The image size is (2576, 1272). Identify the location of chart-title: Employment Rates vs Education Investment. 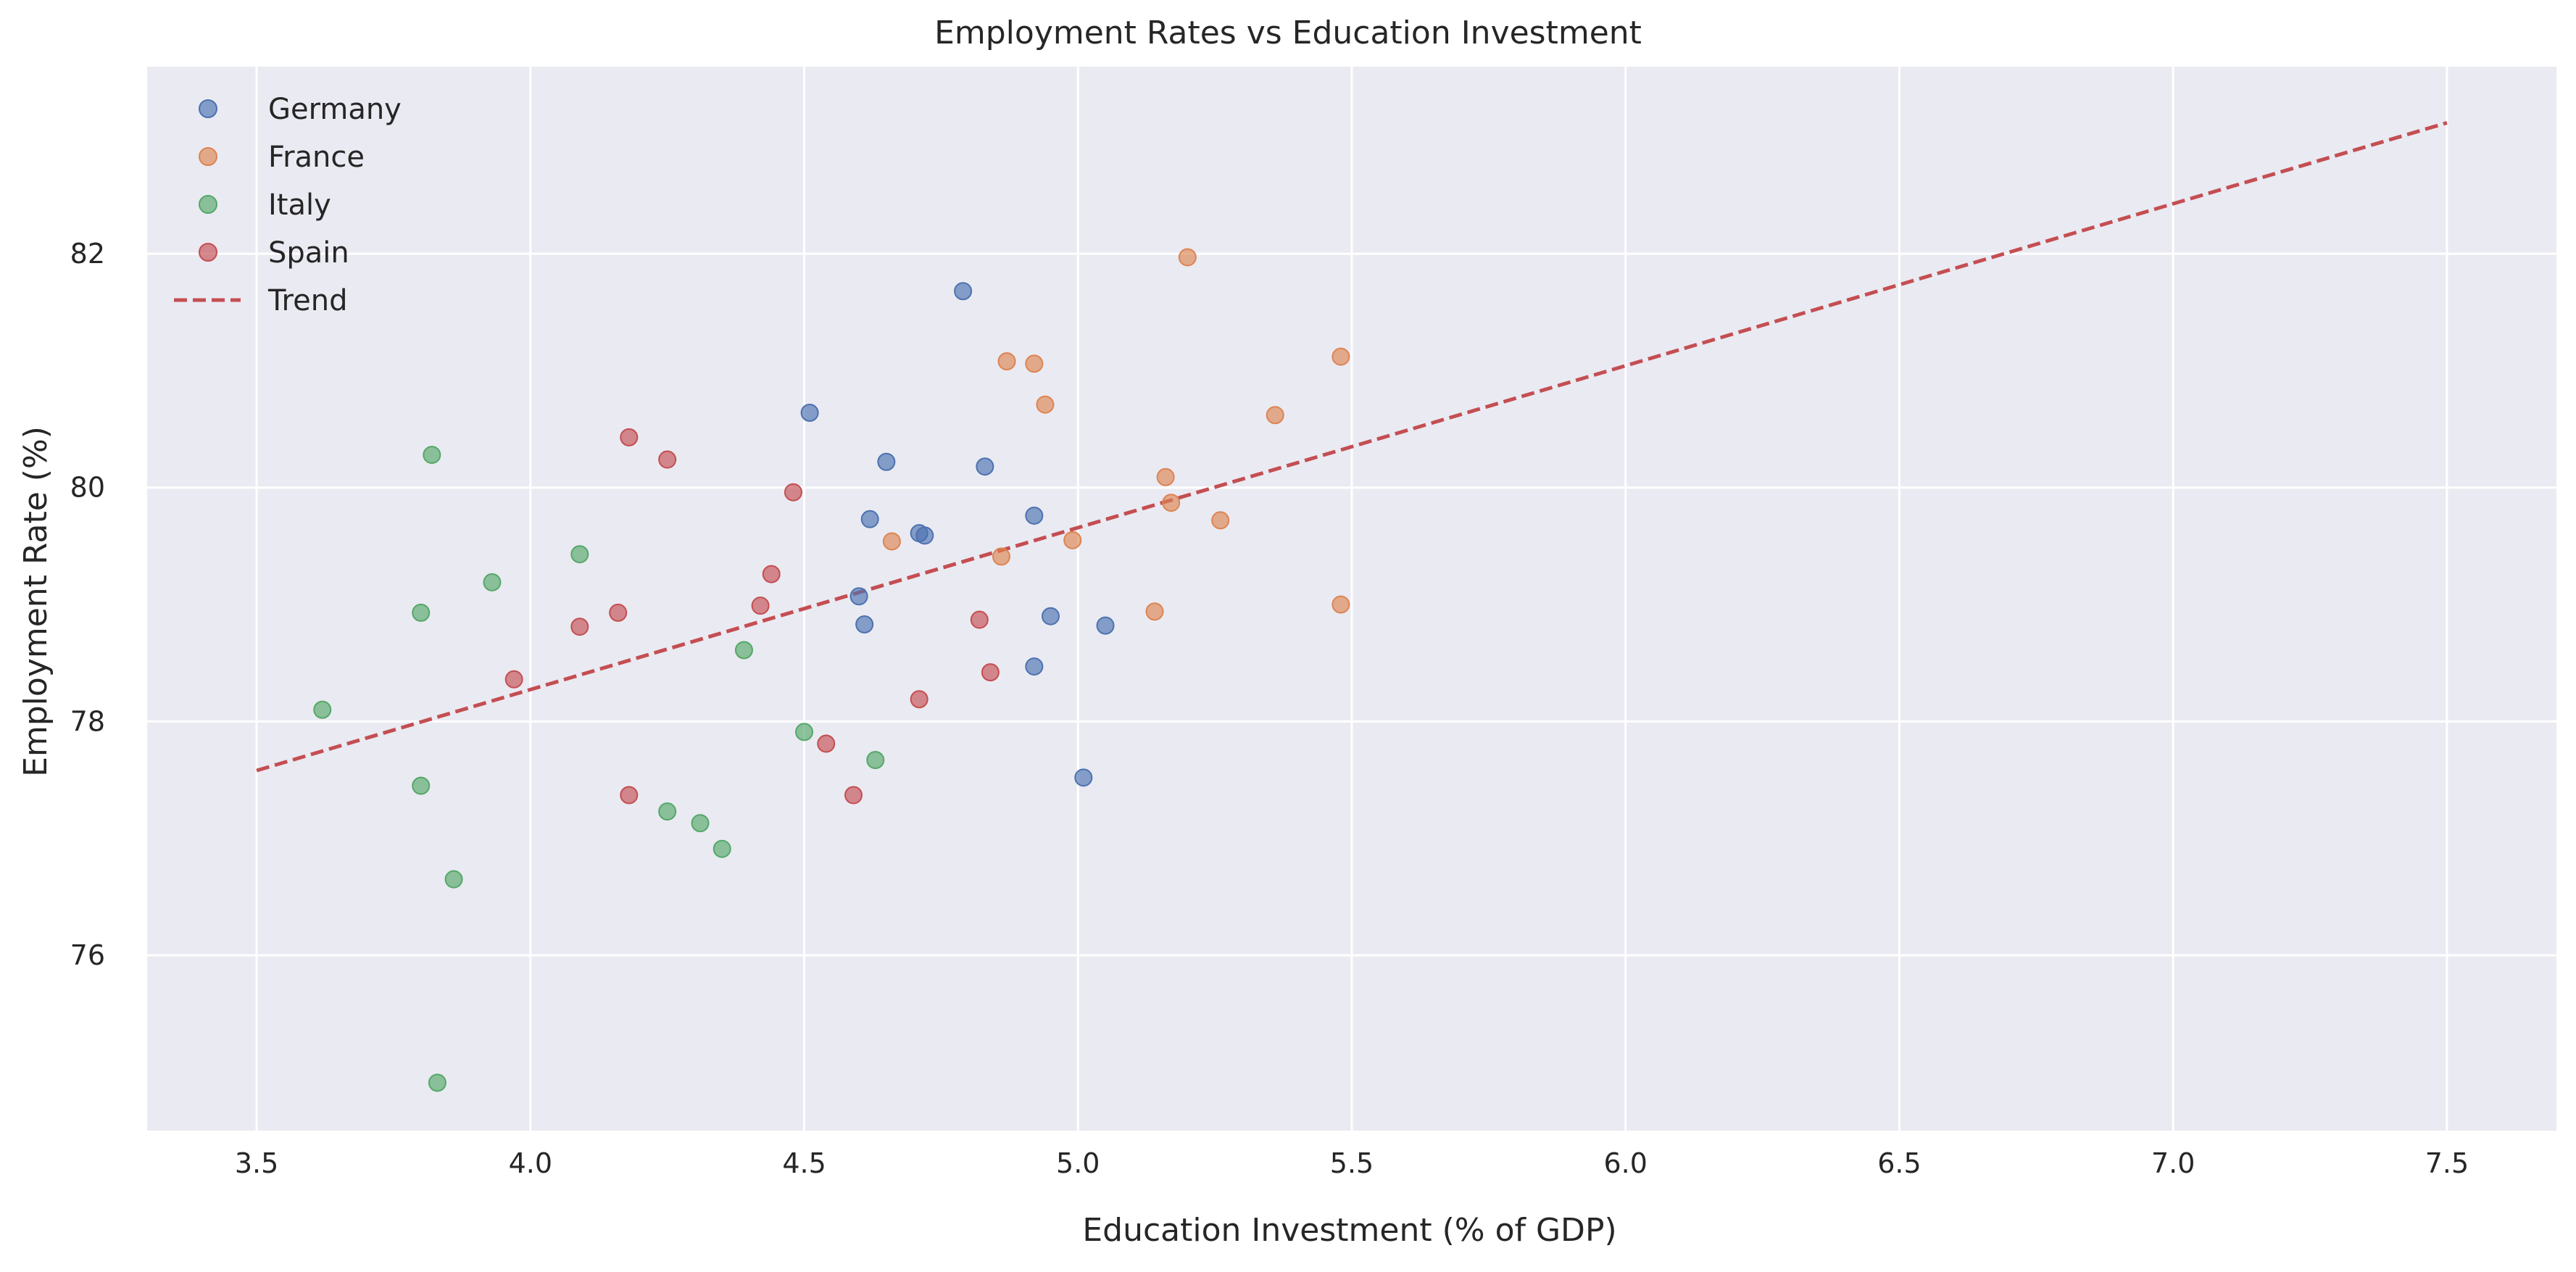
(1288, 32).